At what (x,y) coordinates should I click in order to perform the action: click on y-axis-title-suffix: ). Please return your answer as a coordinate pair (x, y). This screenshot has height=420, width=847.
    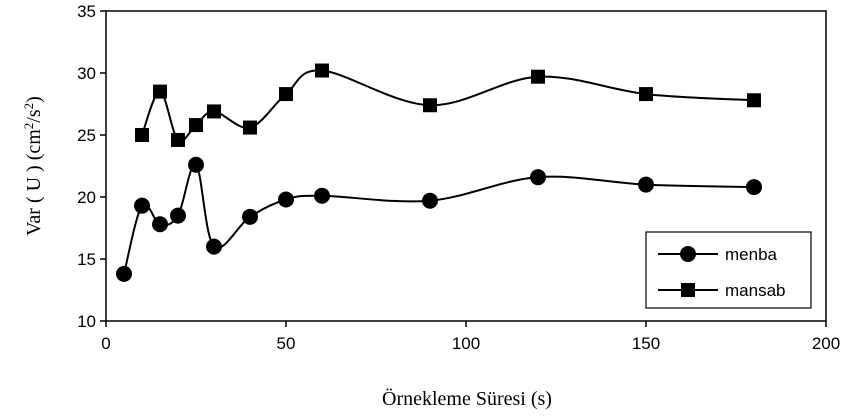
    Looking at the image, I should click on (34, 99).